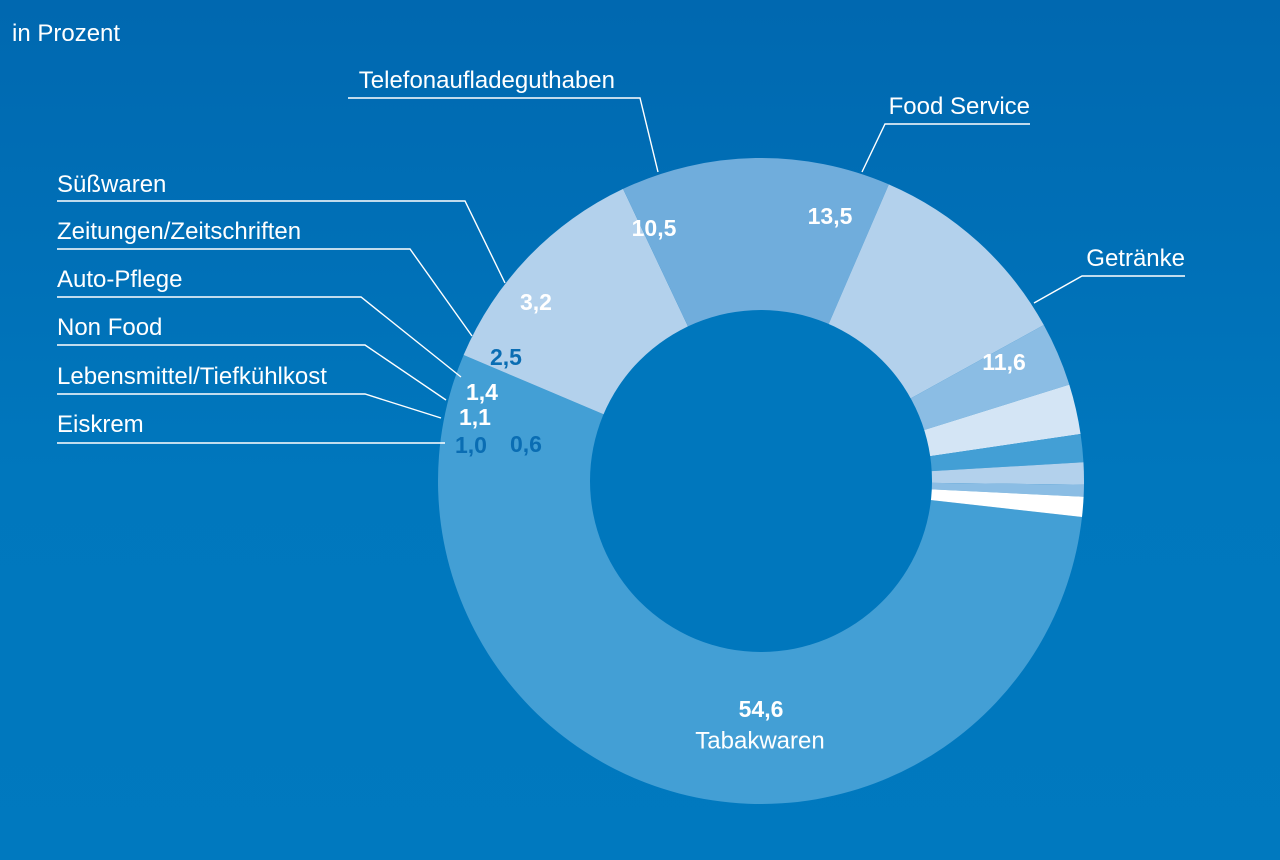  I want to click on value-label-food-service: 13,5, so click(830, 216).